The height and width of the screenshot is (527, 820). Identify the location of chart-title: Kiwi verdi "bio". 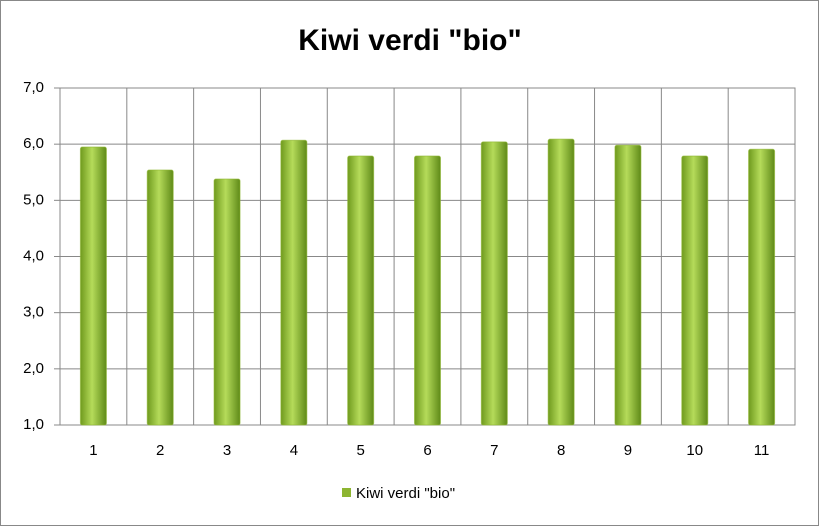
(409, 40).